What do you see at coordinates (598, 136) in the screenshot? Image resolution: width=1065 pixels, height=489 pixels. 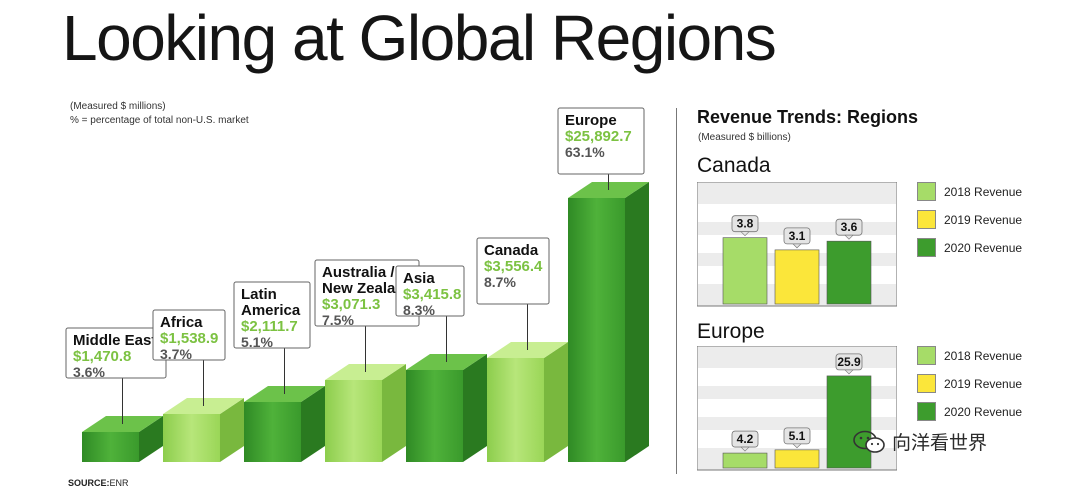 I see `value-label: $25,892.7` at bounding box center [598, 136].